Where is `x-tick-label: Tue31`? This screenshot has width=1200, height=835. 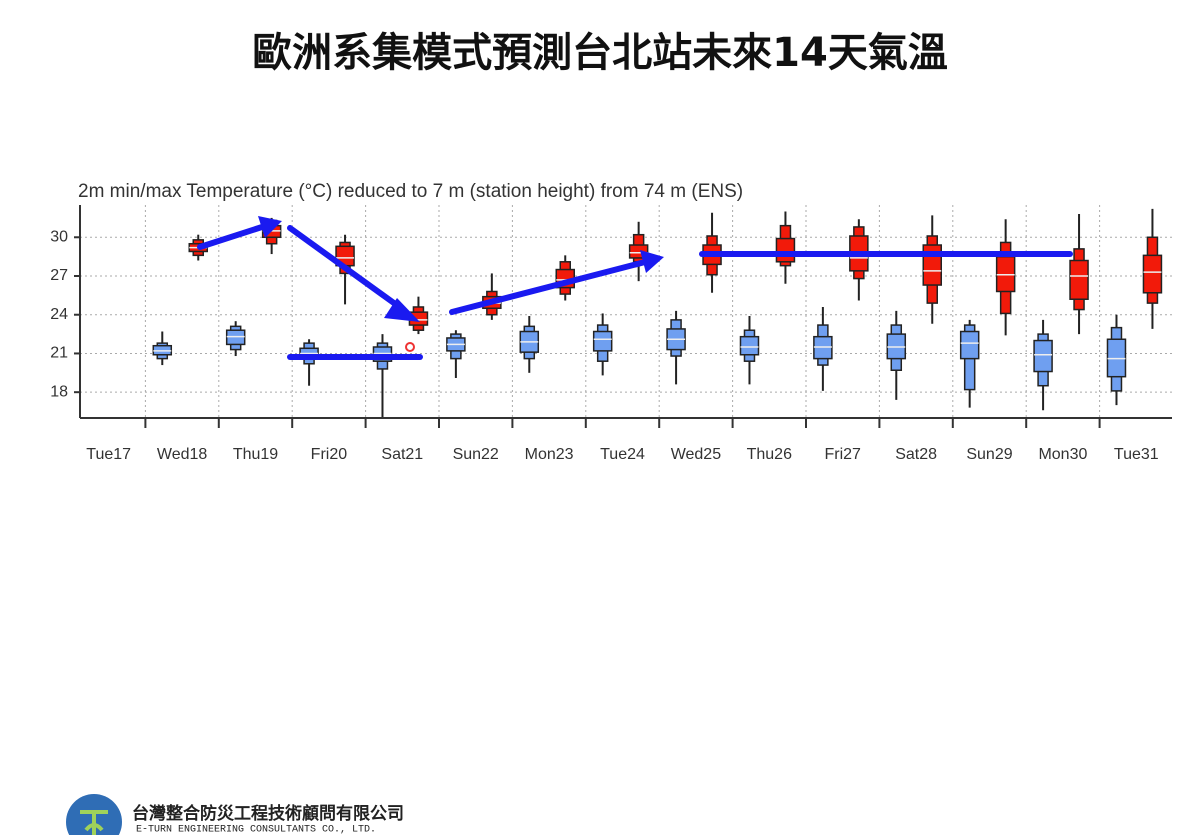 x-tick-label: Tue31 is located at coordinates (1136, 454).